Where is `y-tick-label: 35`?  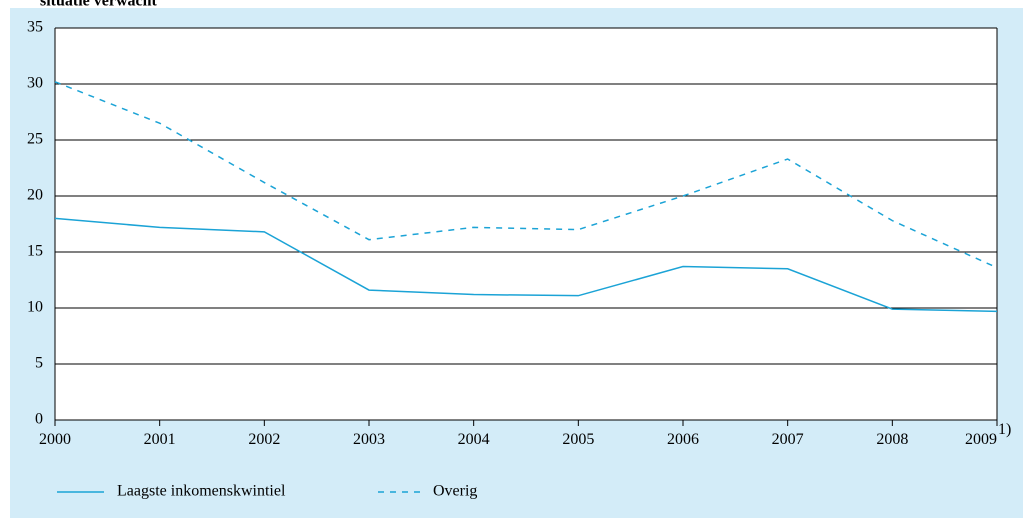 y-tick-label: 35 is located at coordinates (35, 27).